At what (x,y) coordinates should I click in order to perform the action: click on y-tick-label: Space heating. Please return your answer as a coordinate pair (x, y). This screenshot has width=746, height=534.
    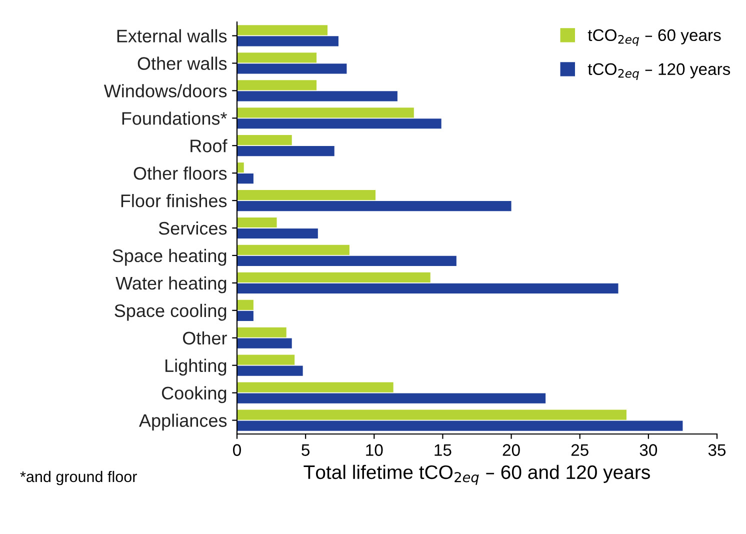
    Looking at the image, I should click on (169, 257).